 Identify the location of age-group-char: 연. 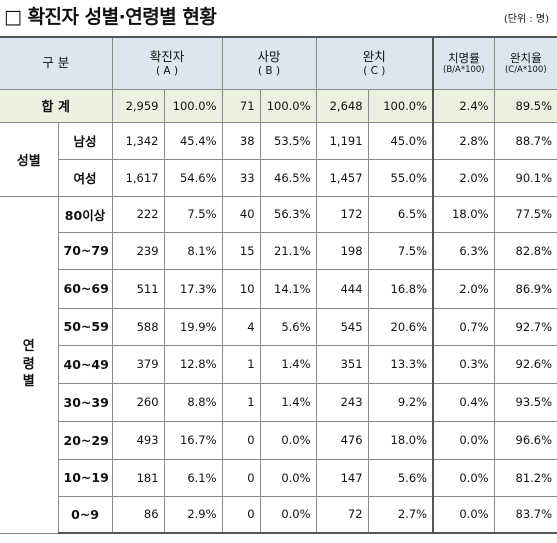
(28, 347).